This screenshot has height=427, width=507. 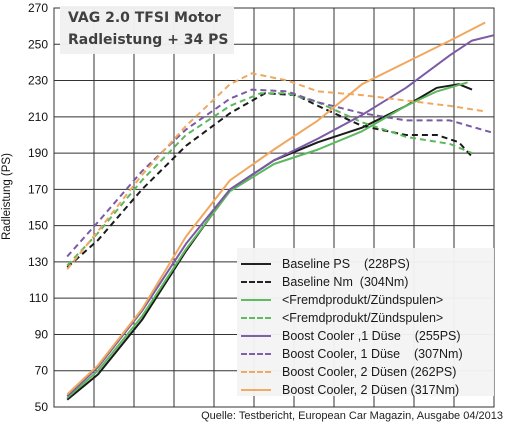 I want to click on legend-item: Boost Cooler ,1 Düse (255PS), so click(x=365, y=336).